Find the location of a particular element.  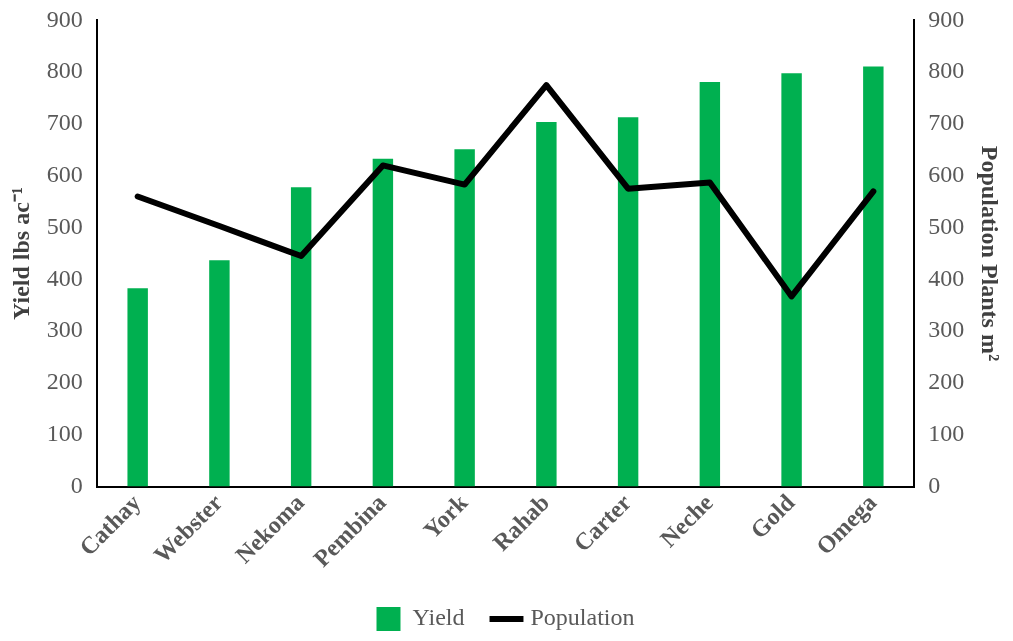

y2-tick-label: 0 is located at coordinates (934, 484).